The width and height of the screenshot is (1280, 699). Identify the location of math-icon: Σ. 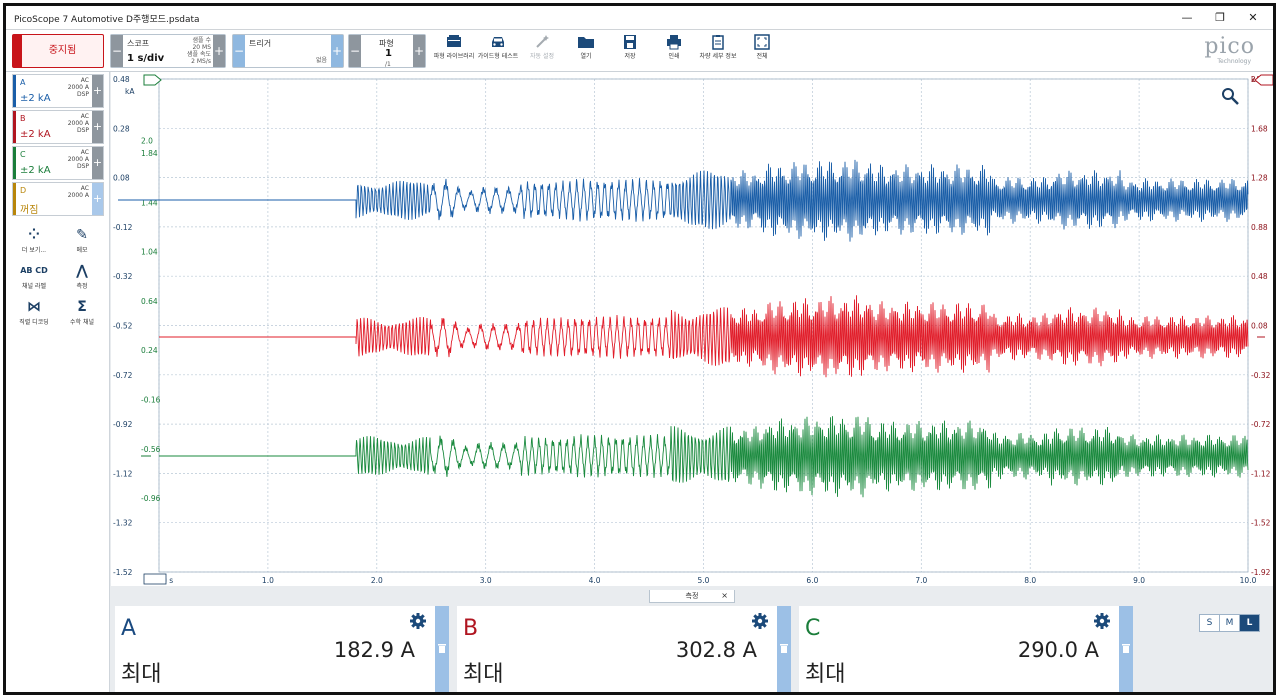
(82, 307).